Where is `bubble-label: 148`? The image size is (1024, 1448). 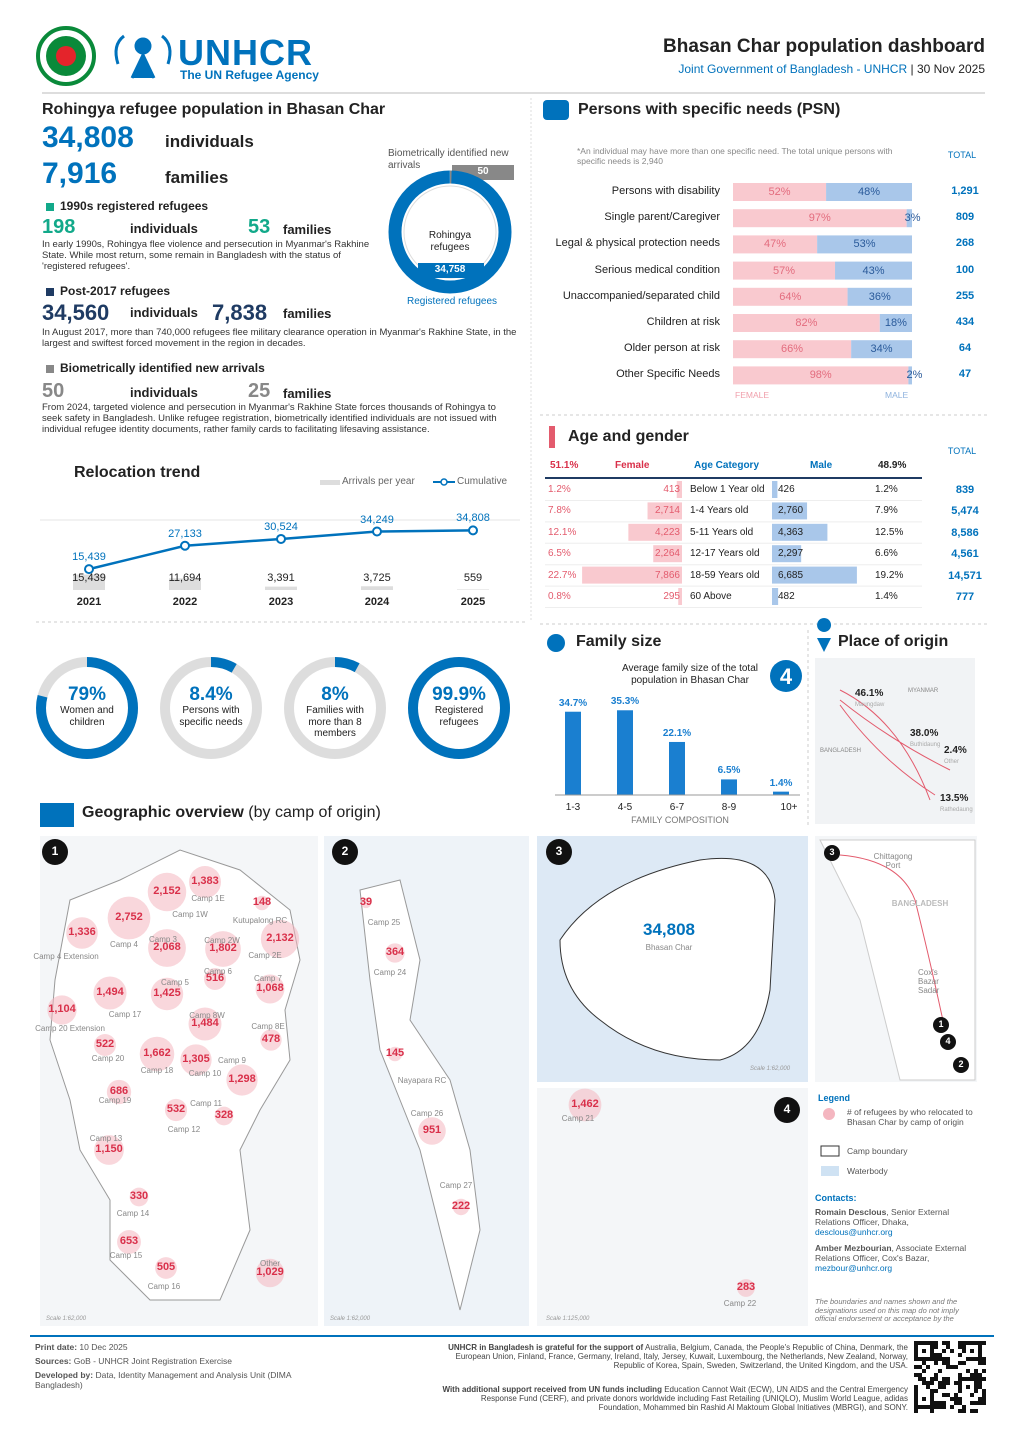
bubble-label: 148 is located at coordinates (262, 902).